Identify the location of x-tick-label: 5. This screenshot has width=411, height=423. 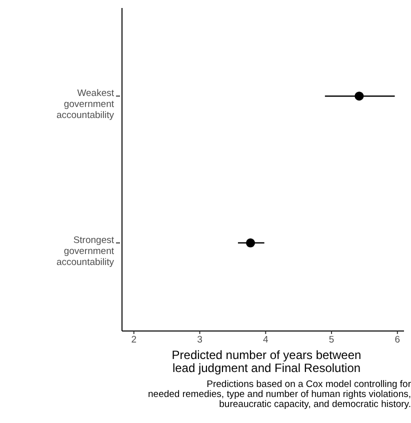
(331, 340).